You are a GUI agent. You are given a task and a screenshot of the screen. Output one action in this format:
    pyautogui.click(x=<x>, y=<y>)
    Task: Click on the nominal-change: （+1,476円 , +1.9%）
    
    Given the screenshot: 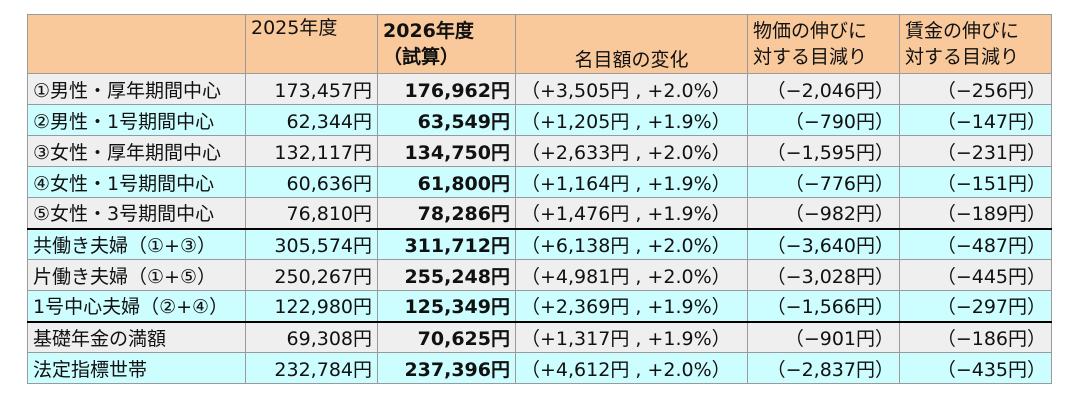 What is the action you would take?
    pyautogui.click(x=631, y=213)
    